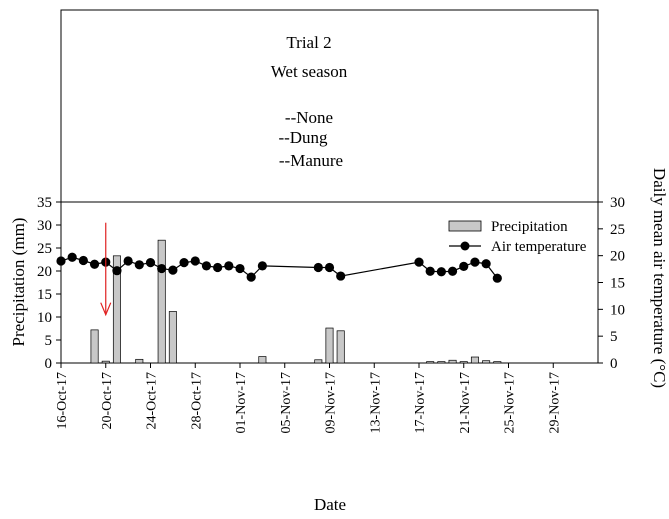  I want to click on x-tick-label: 21-Nov-17, so click(465, 402).